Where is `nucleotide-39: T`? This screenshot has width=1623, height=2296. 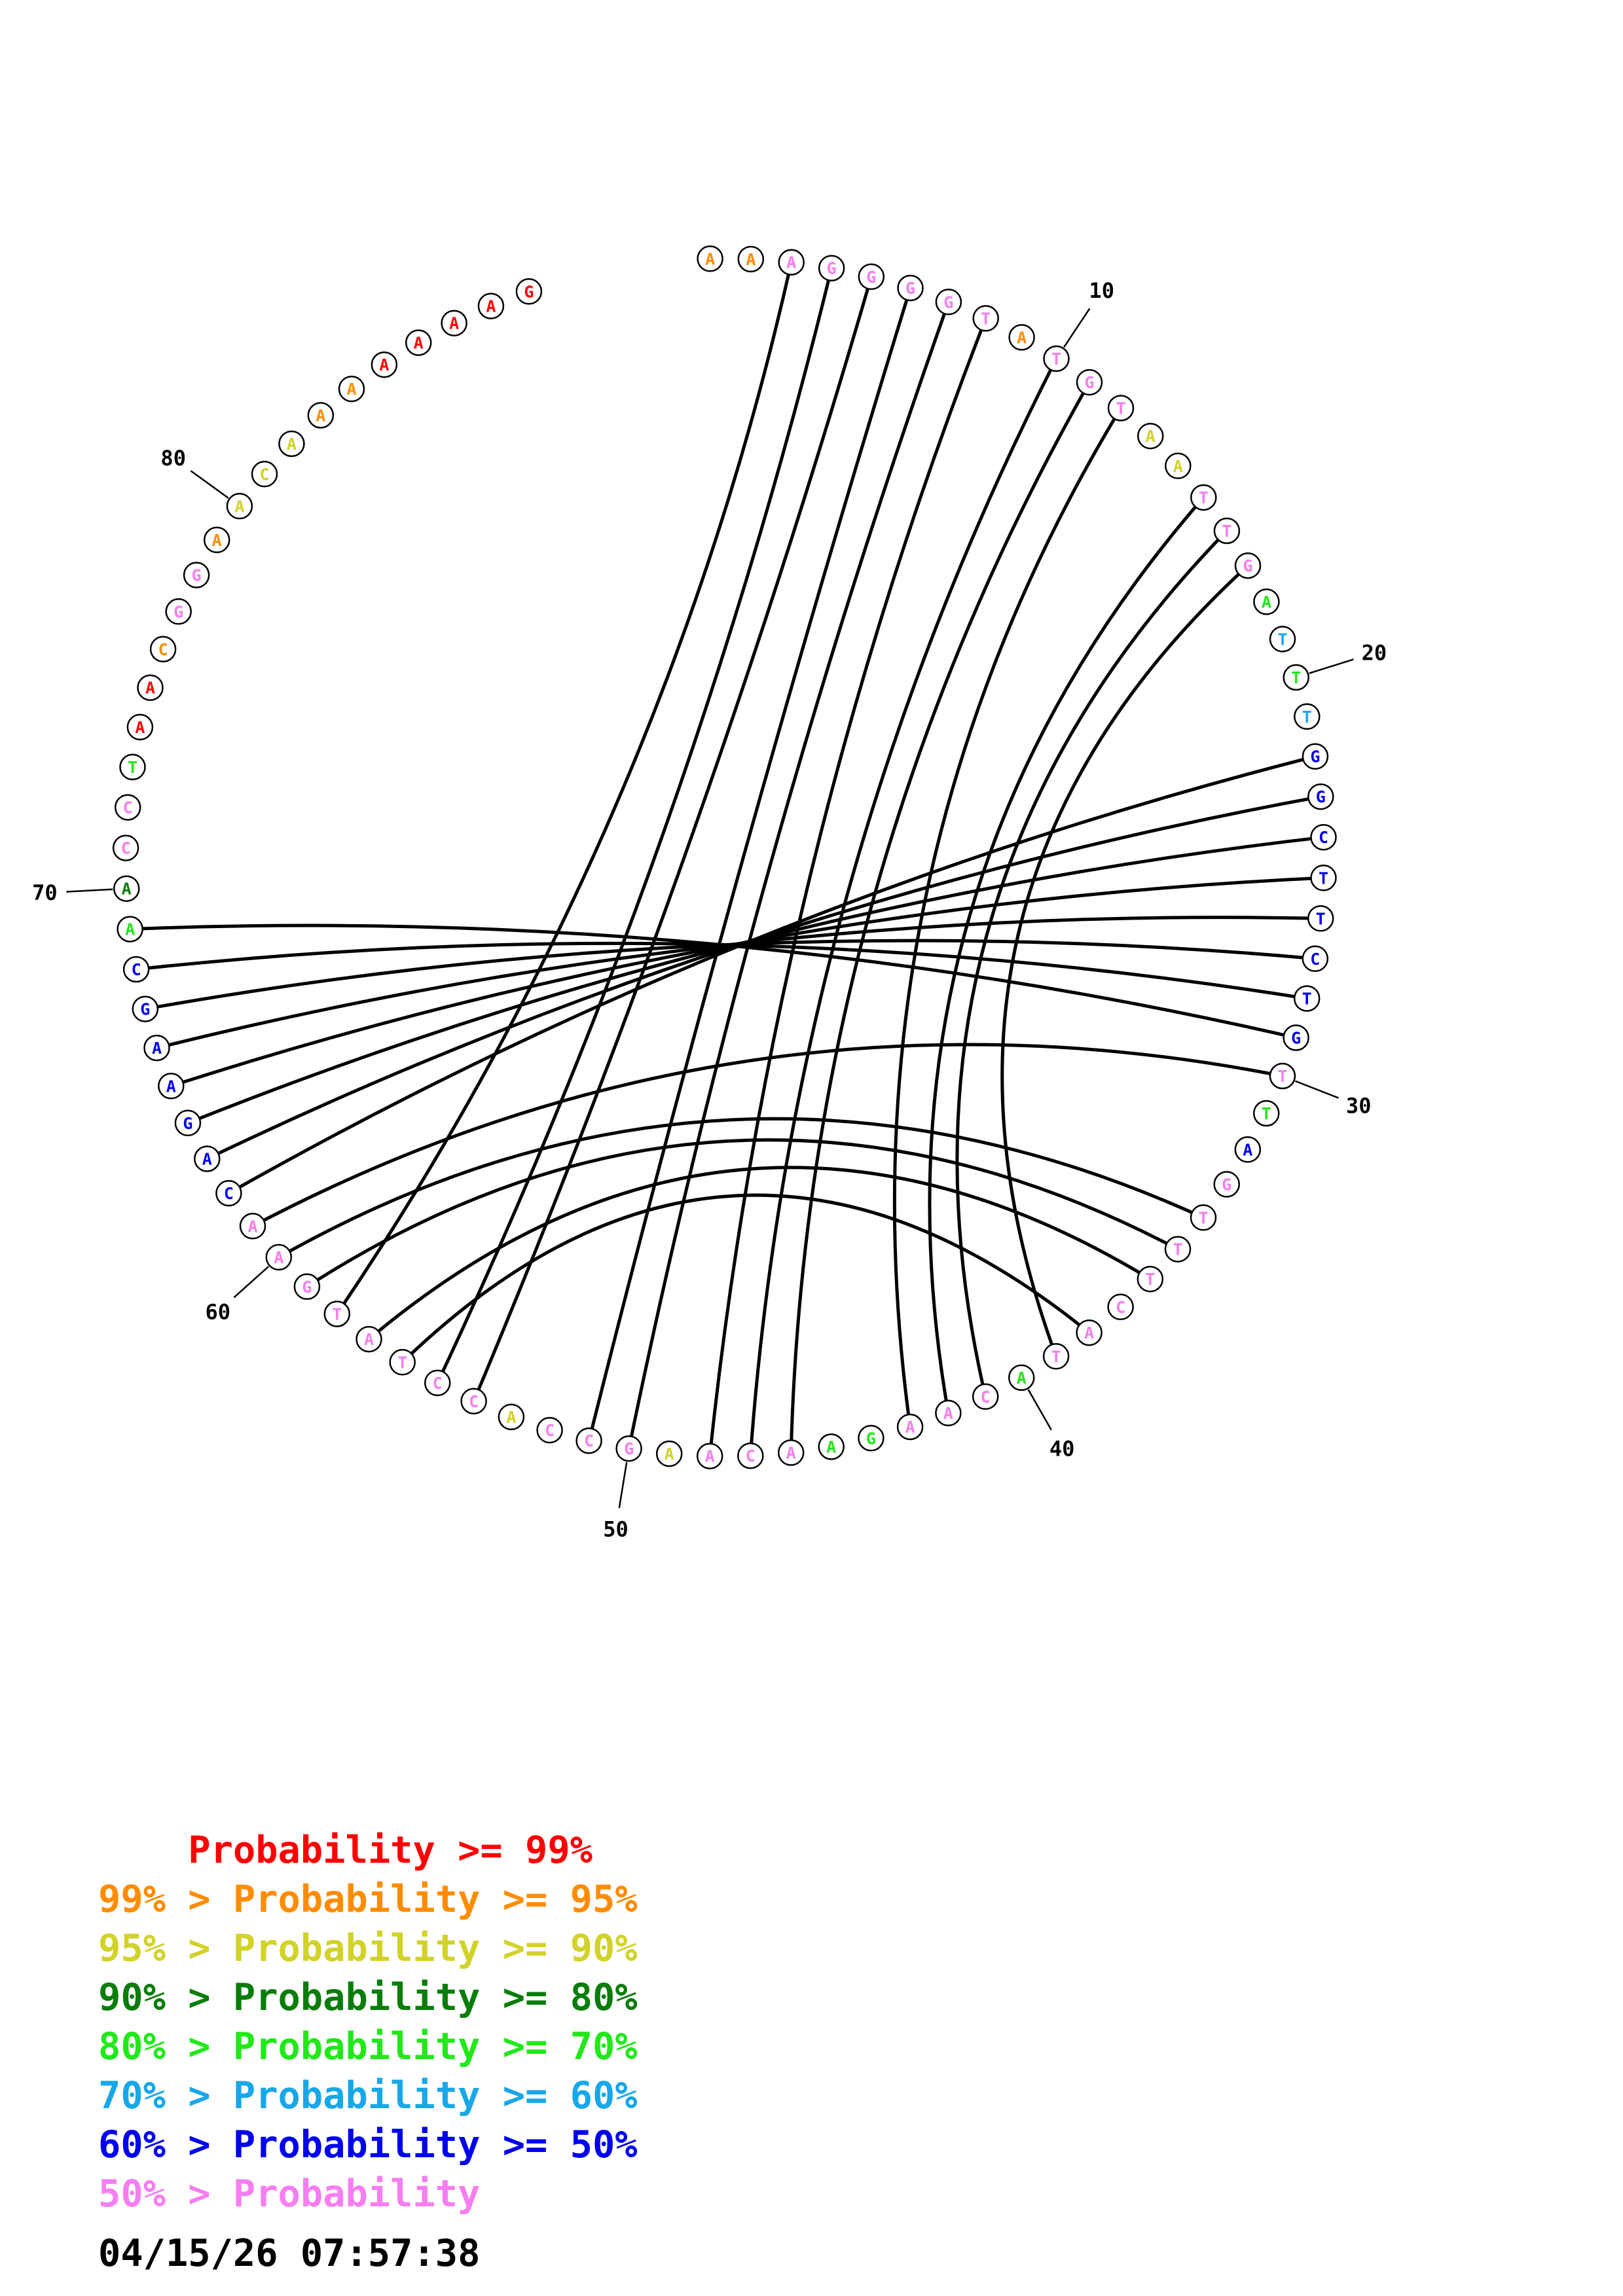
nucleotide-39: T is located at coordinates (1056, 1356).